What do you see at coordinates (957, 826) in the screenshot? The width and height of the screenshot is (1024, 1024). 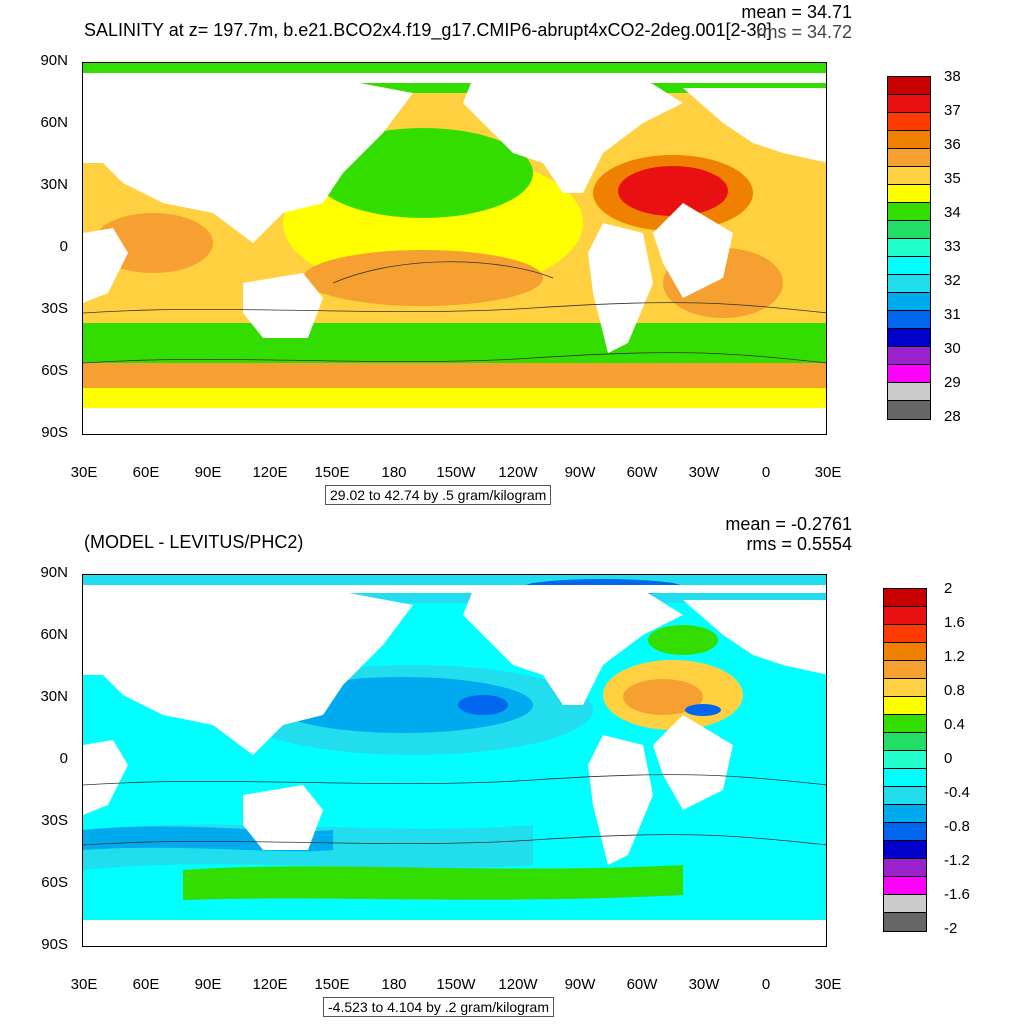 I see `colorbar-label: -0.8` at bounding box center [957, 826].